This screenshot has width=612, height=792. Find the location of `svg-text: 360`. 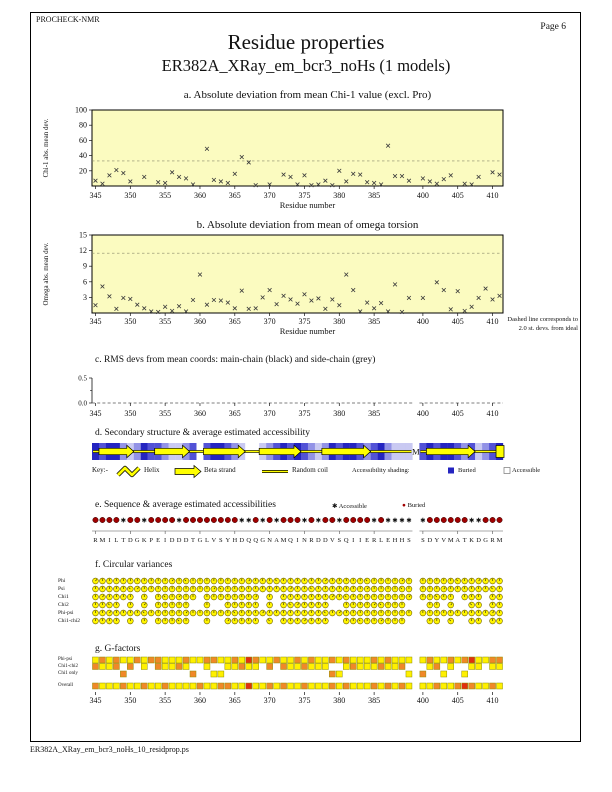

svg-text: 360 is located at coordinates (200, 700).